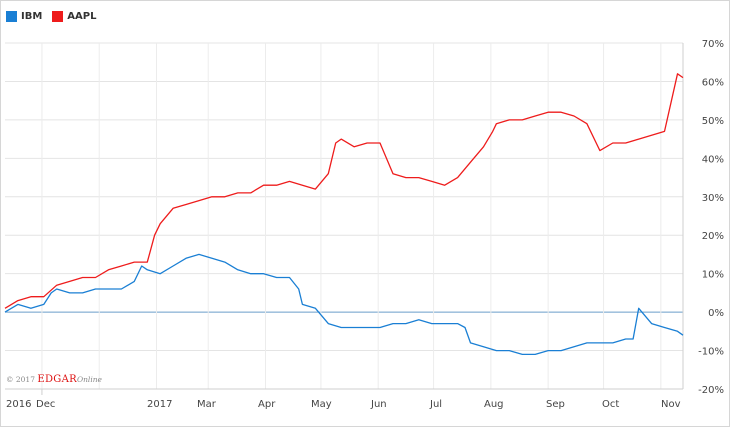 This screenshot has width=730, height=427. I want to click on edgar-credit: © 2017 EDGAROnline, so click(54, 379).